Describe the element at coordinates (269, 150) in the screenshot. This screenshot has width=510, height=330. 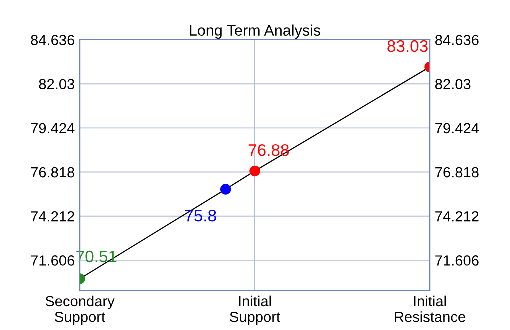
I see `data-label: 76.88` at that location.